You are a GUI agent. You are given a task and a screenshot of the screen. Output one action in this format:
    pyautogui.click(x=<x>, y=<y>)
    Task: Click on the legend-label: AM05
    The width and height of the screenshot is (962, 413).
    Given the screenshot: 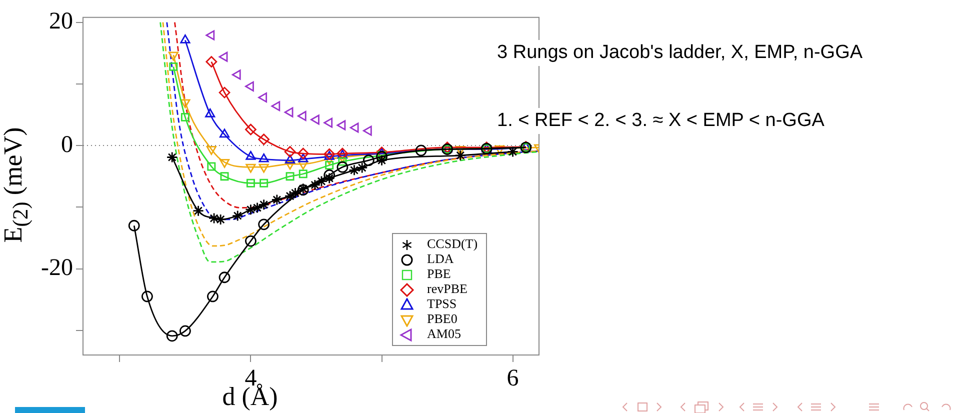 What is the action you would take?
    pyautogui.click(x=444, y=334)
    